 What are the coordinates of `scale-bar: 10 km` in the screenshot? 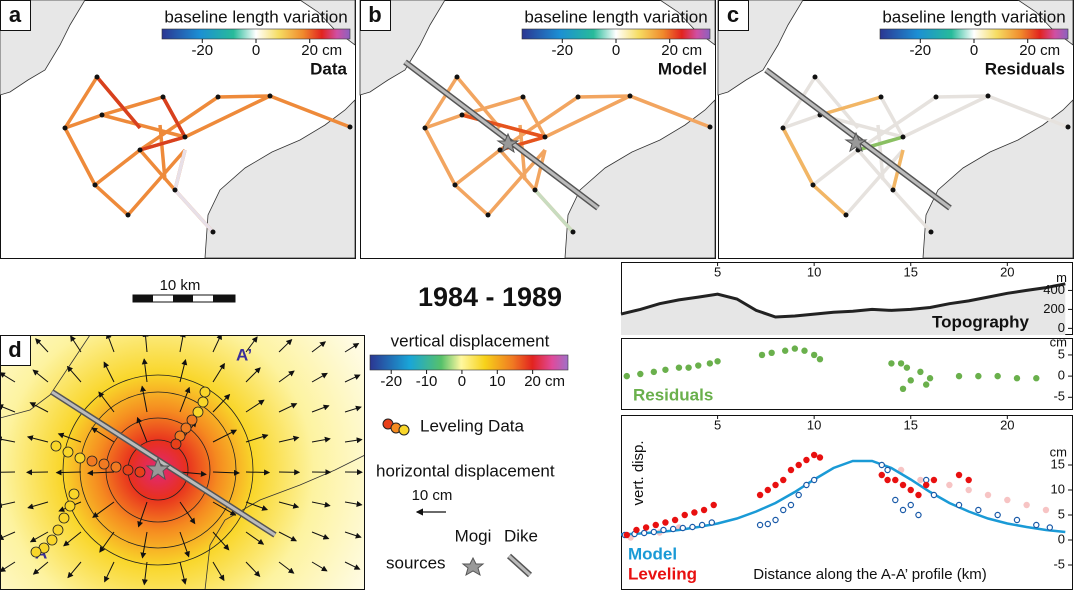 It's located at (184, 290).